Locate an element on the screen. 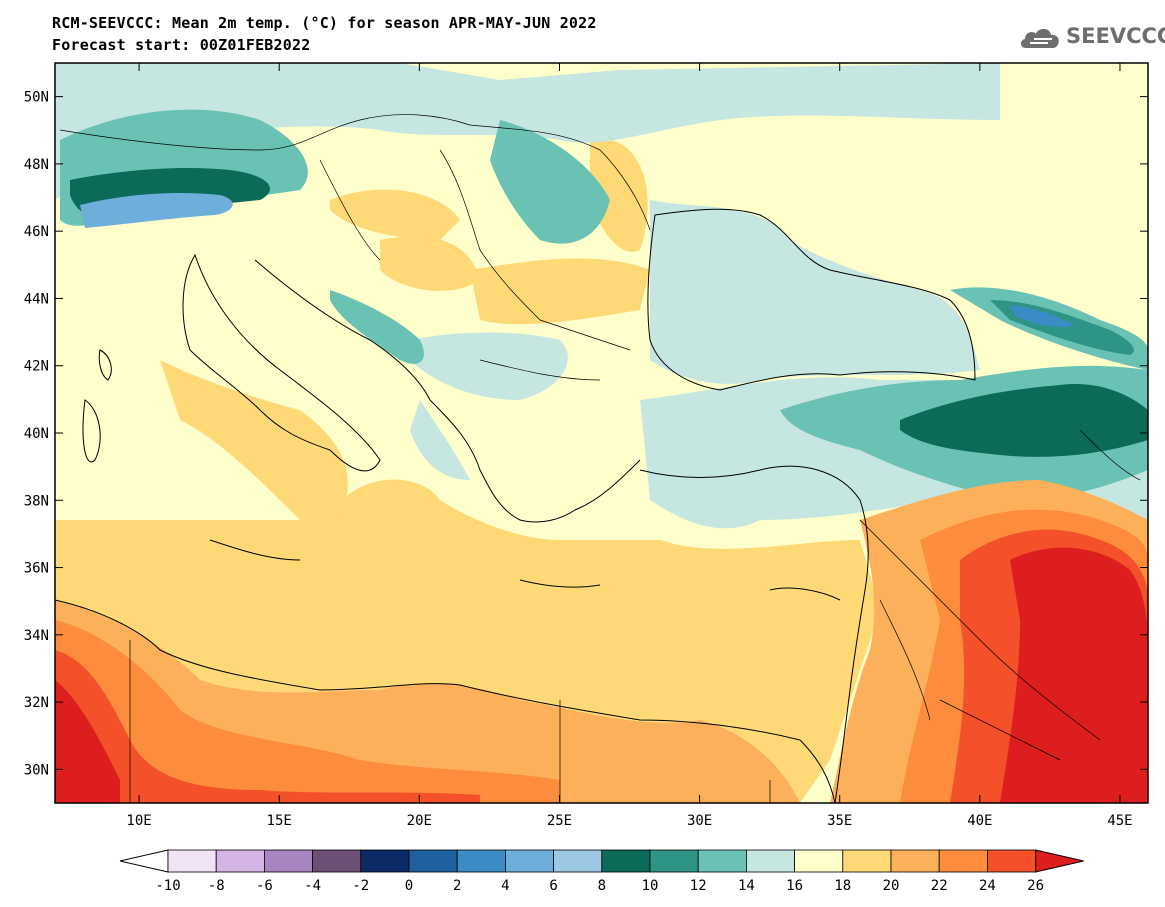  lat-tick-label: 40N is located at coordinates (36, 434).